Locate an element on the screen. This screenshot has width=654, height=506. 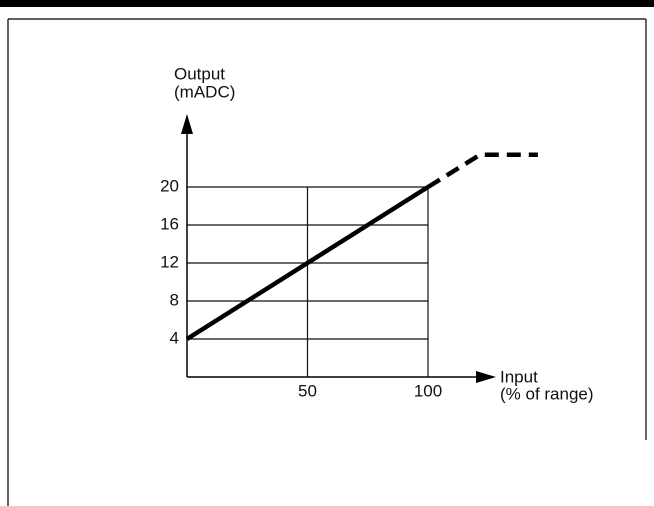
y-axis-label: (mADC) is located at coordinates (204, 91).